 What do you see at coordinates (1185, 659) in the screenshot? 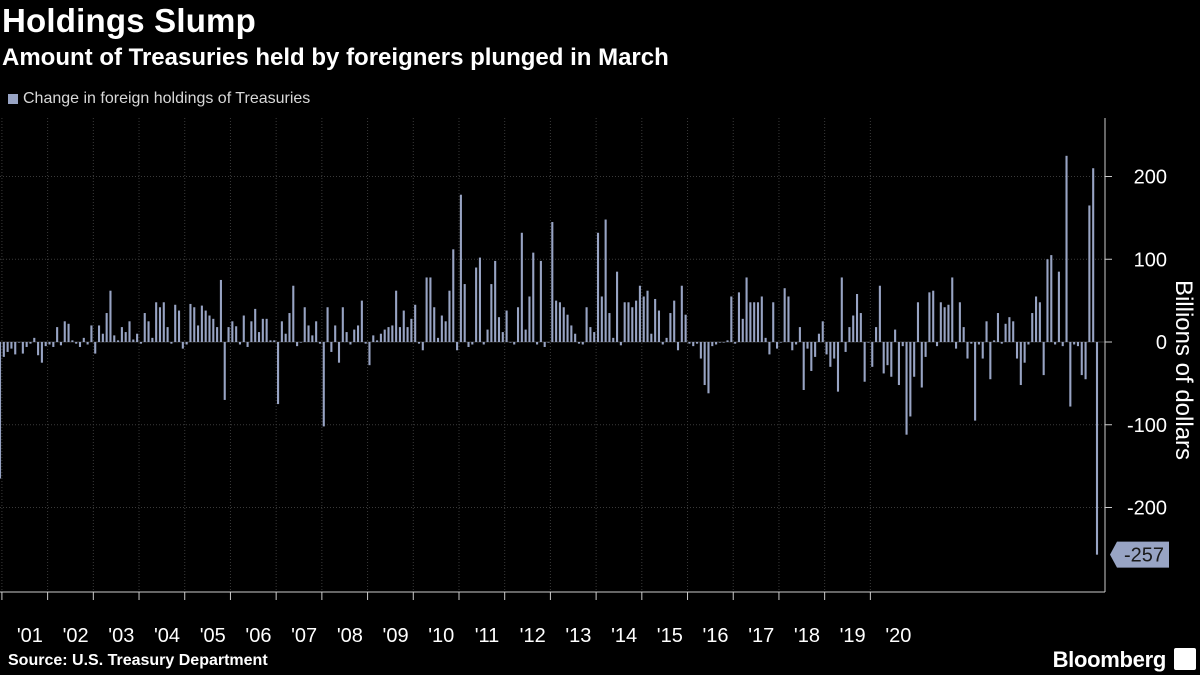
I see `bloomberg-logo-icon` at bounding box center [1185, 659].